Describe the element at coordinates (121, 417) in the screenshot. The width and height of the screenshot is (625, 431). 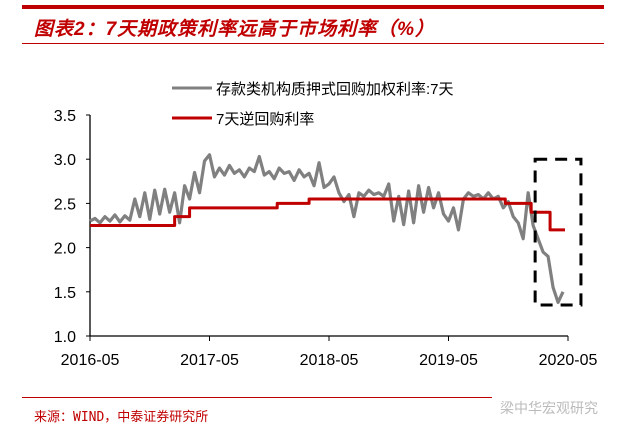
I see `source-note: 来源：WIND，中泰证券研究所` at that location.